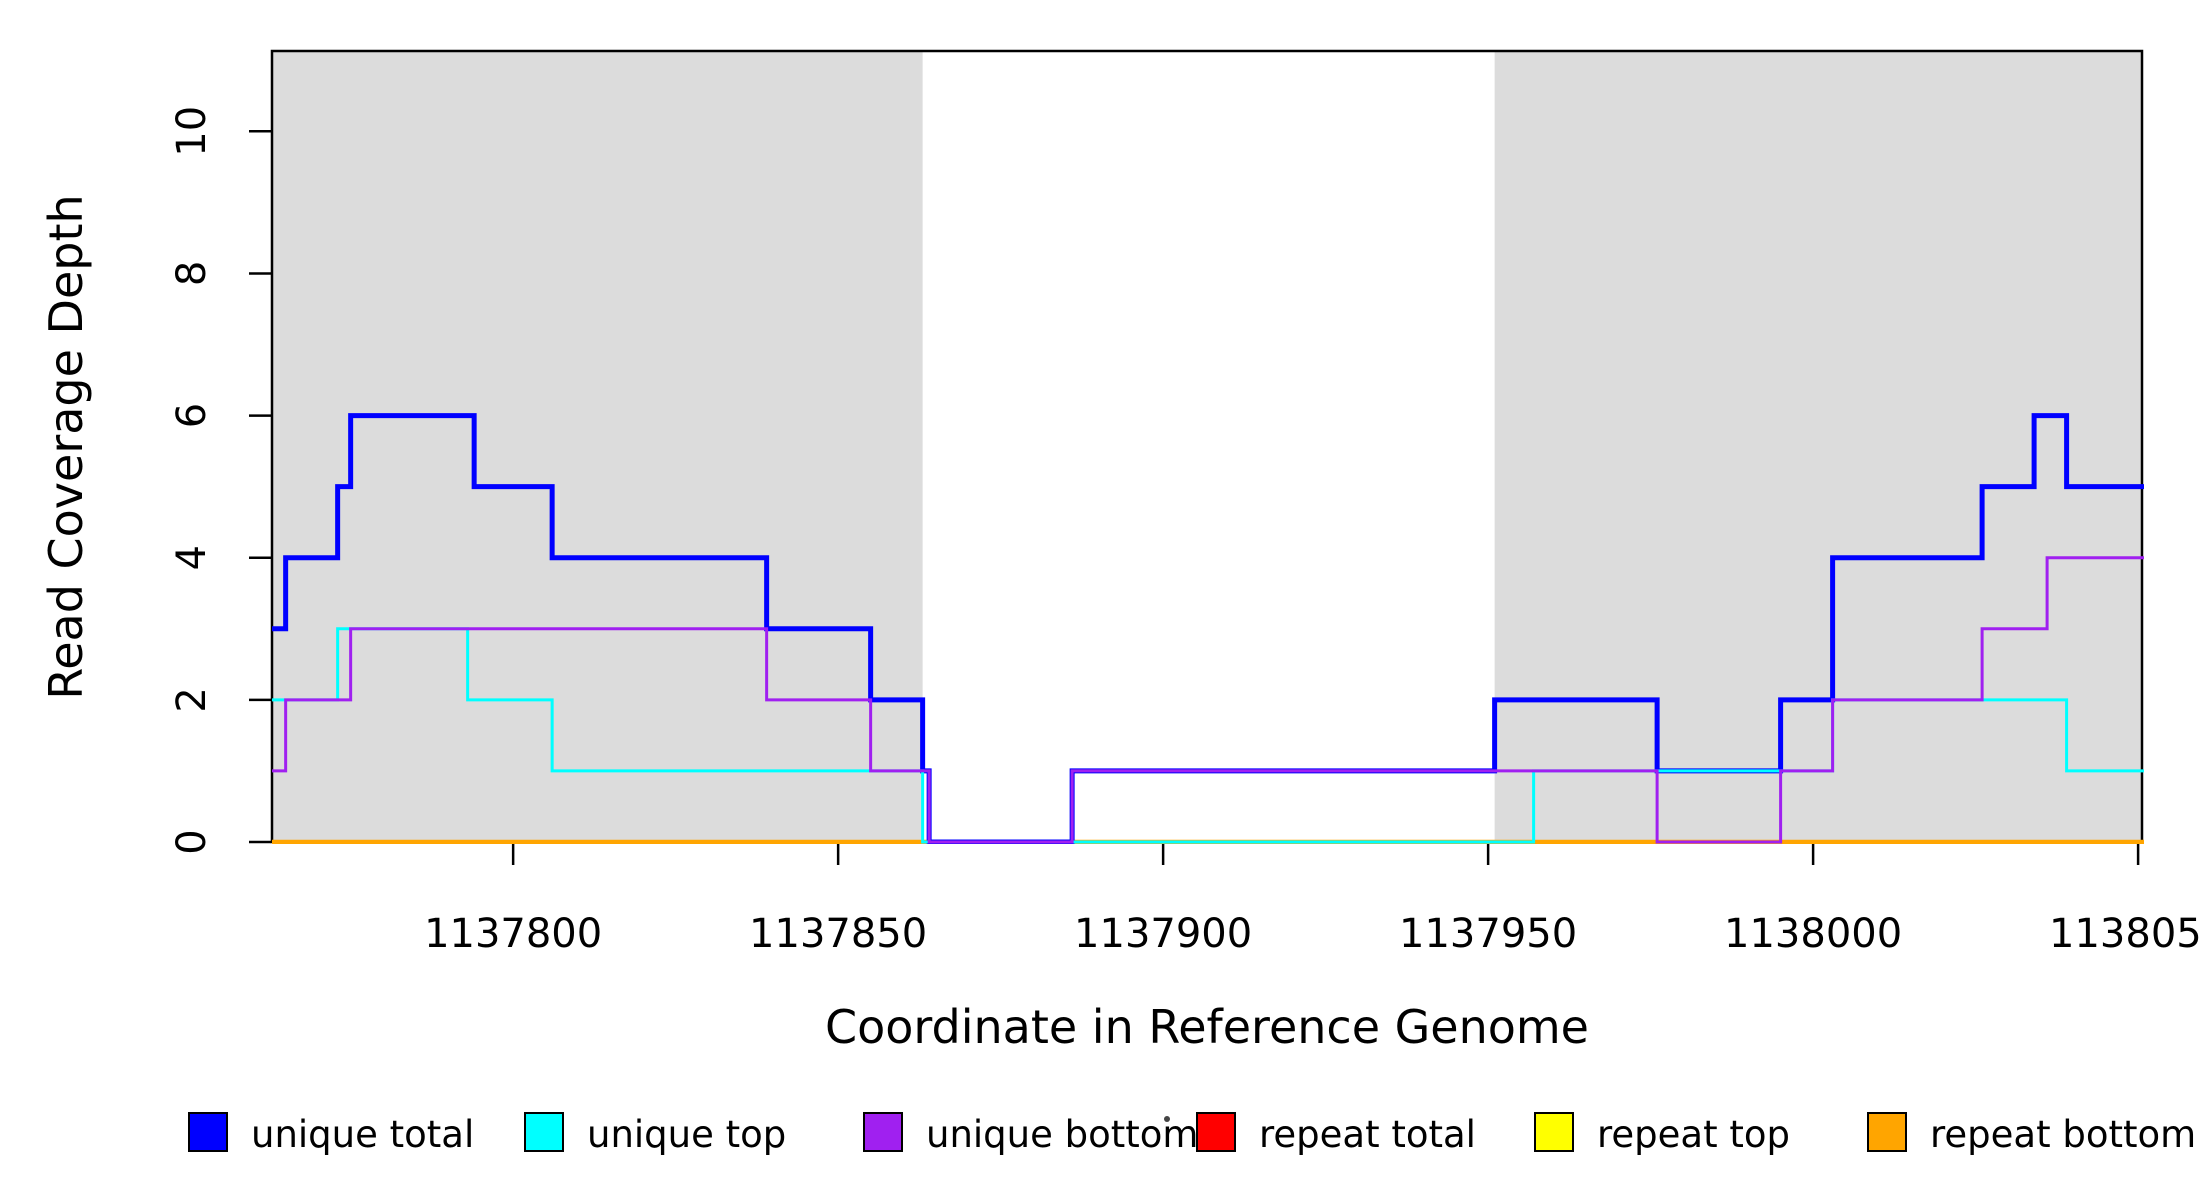 This screenshot has width=2200, height=1200. What do you see at coordinates (1207, 1027) in the screenshot?
I see `x-axis-title: Coordinate in Reference Genome` at bounding box center [1207, 1027].